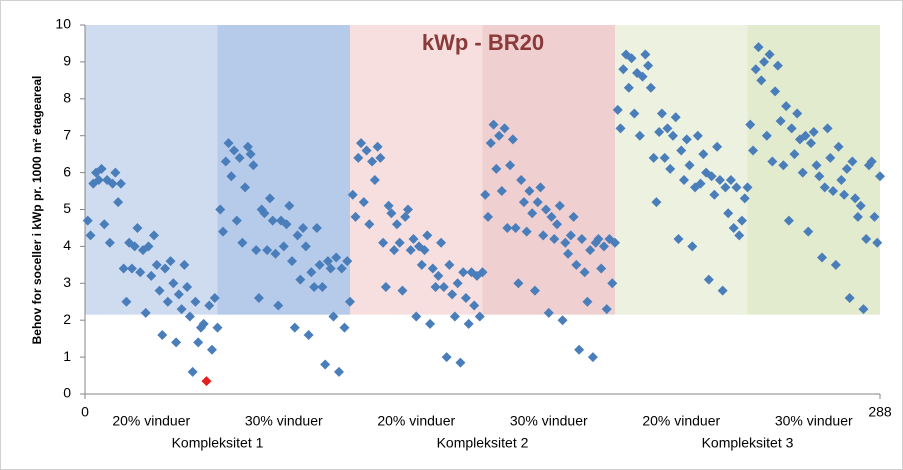 This screenshot has height=470, width=903. What do you see at coordinates (483, 443) in the screenshot?
I see `x-group-label: Kompleksitet 2` at bounding box center [483, 443].